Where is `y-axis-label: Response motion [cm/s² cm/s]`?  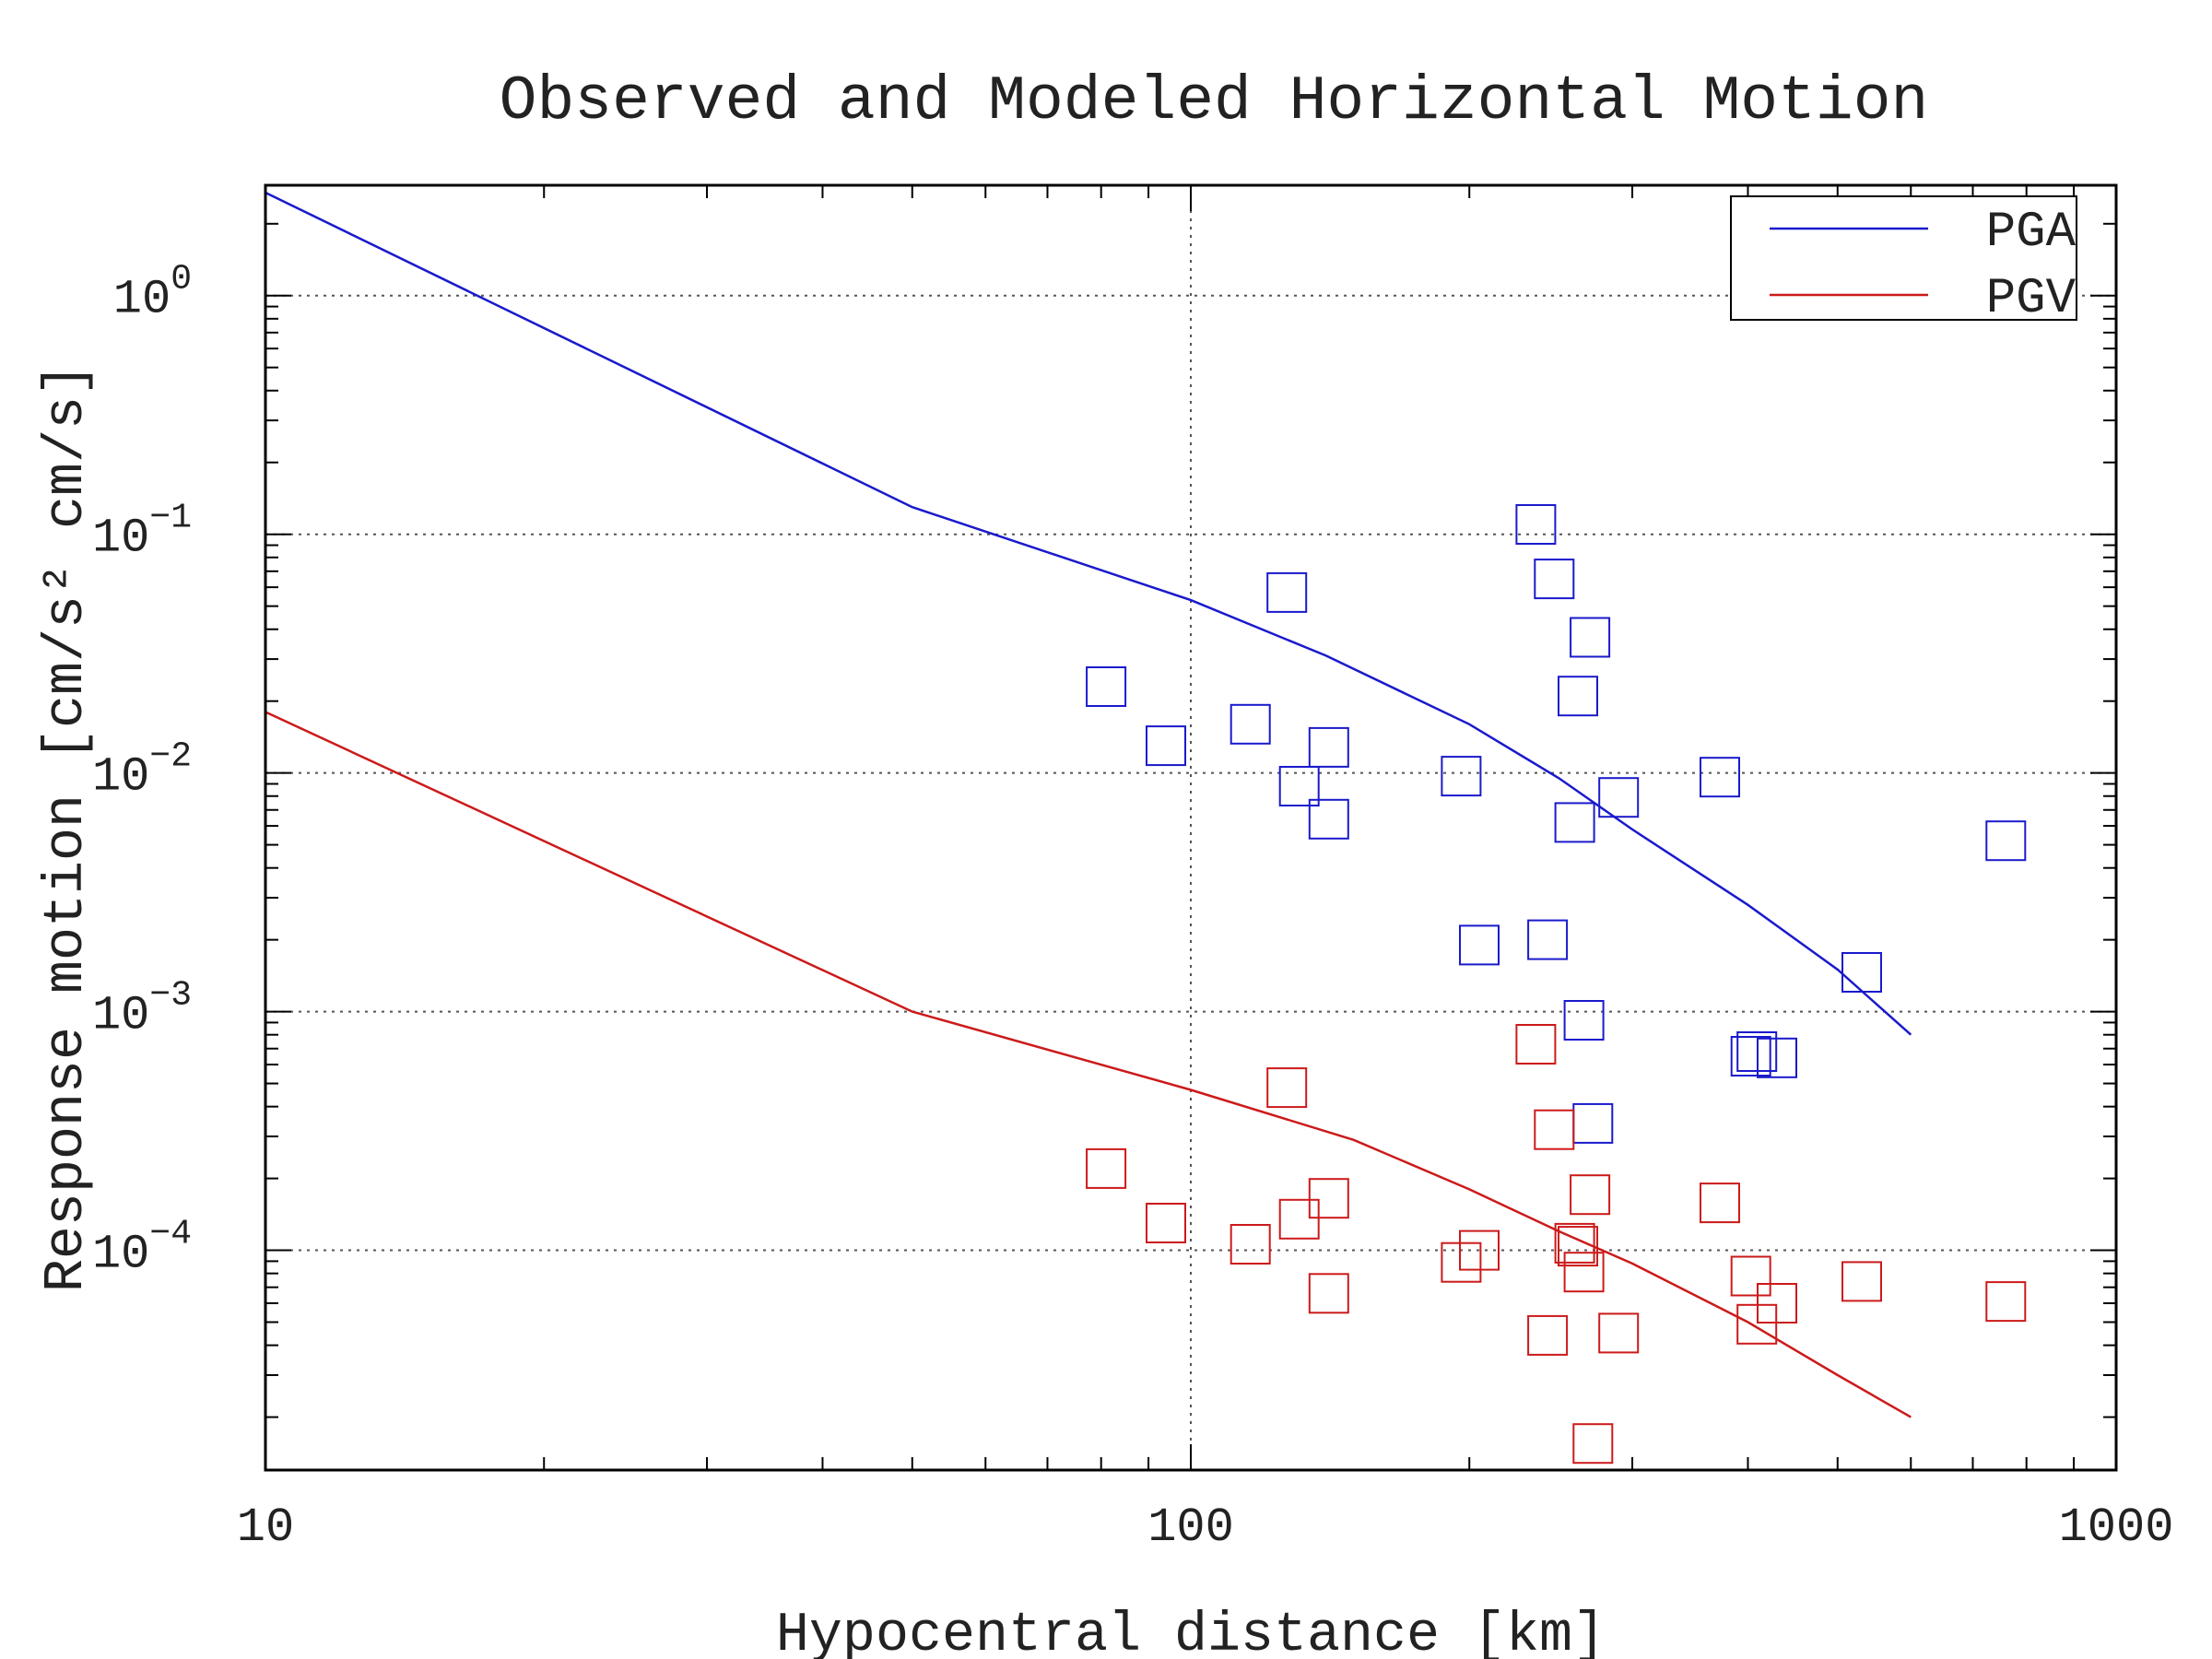 y-axis-label: Response motion [cm/s² cm/s] is located at coordinates (67, 827).